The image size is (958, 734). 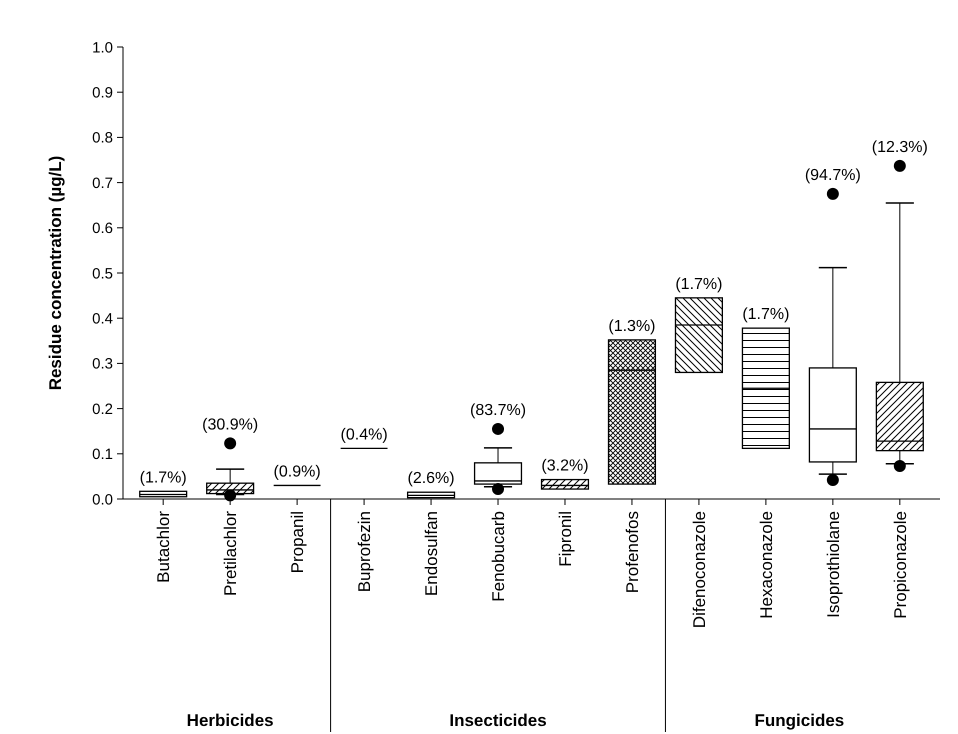 What do you see at coordinates (102, 409) in the screenshot?
I see `y-tick-label: 0.2` at bounding box center [102, 409].